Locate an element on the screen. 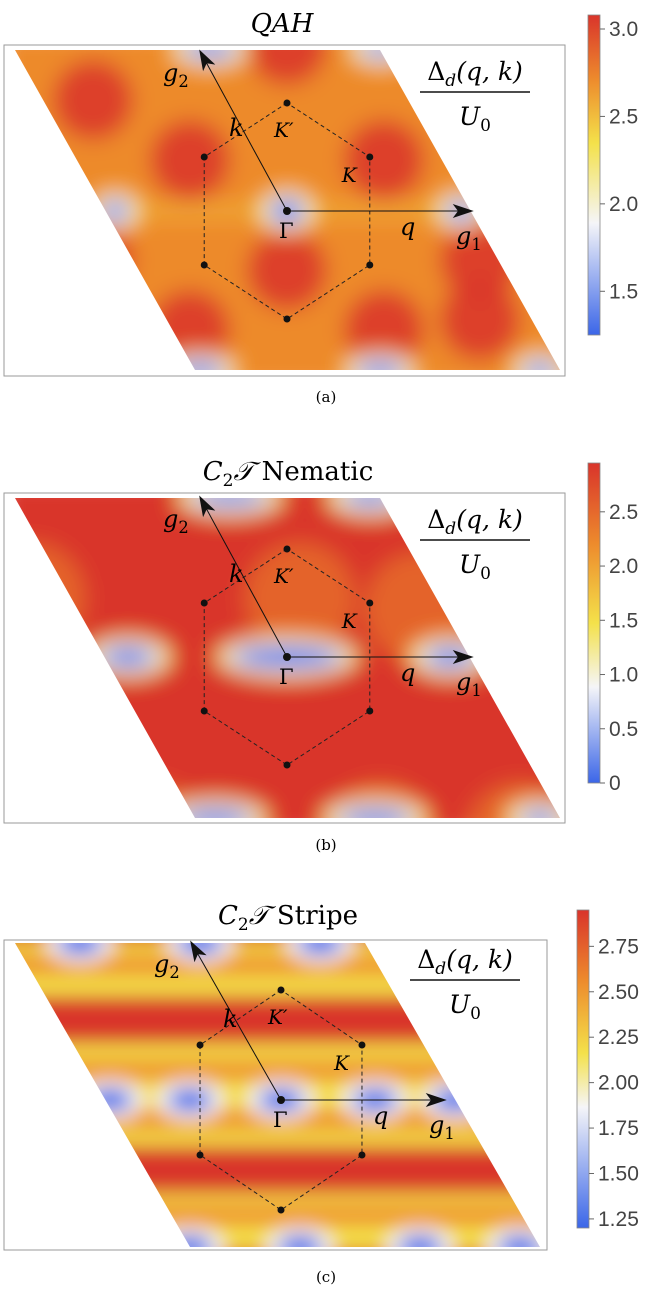  chart-title: C2𝒯 Nematic is located at coordinates (288, 474).